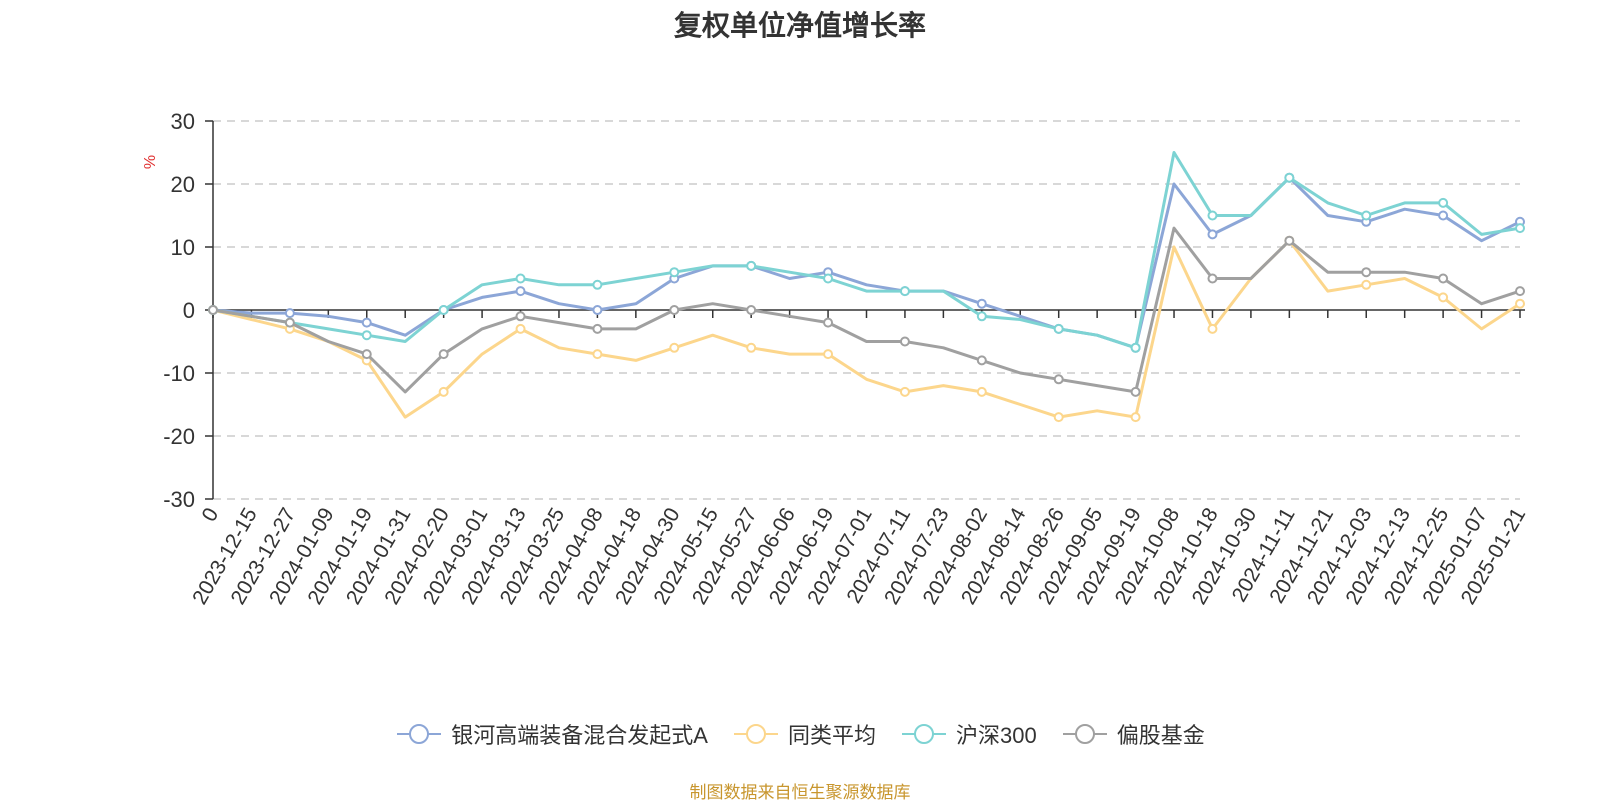 This screenshot has width=1600, height=803. Describe the element at coordinates (179, 373) in the screenshot. I see `y-tick-label: -10` at that location.